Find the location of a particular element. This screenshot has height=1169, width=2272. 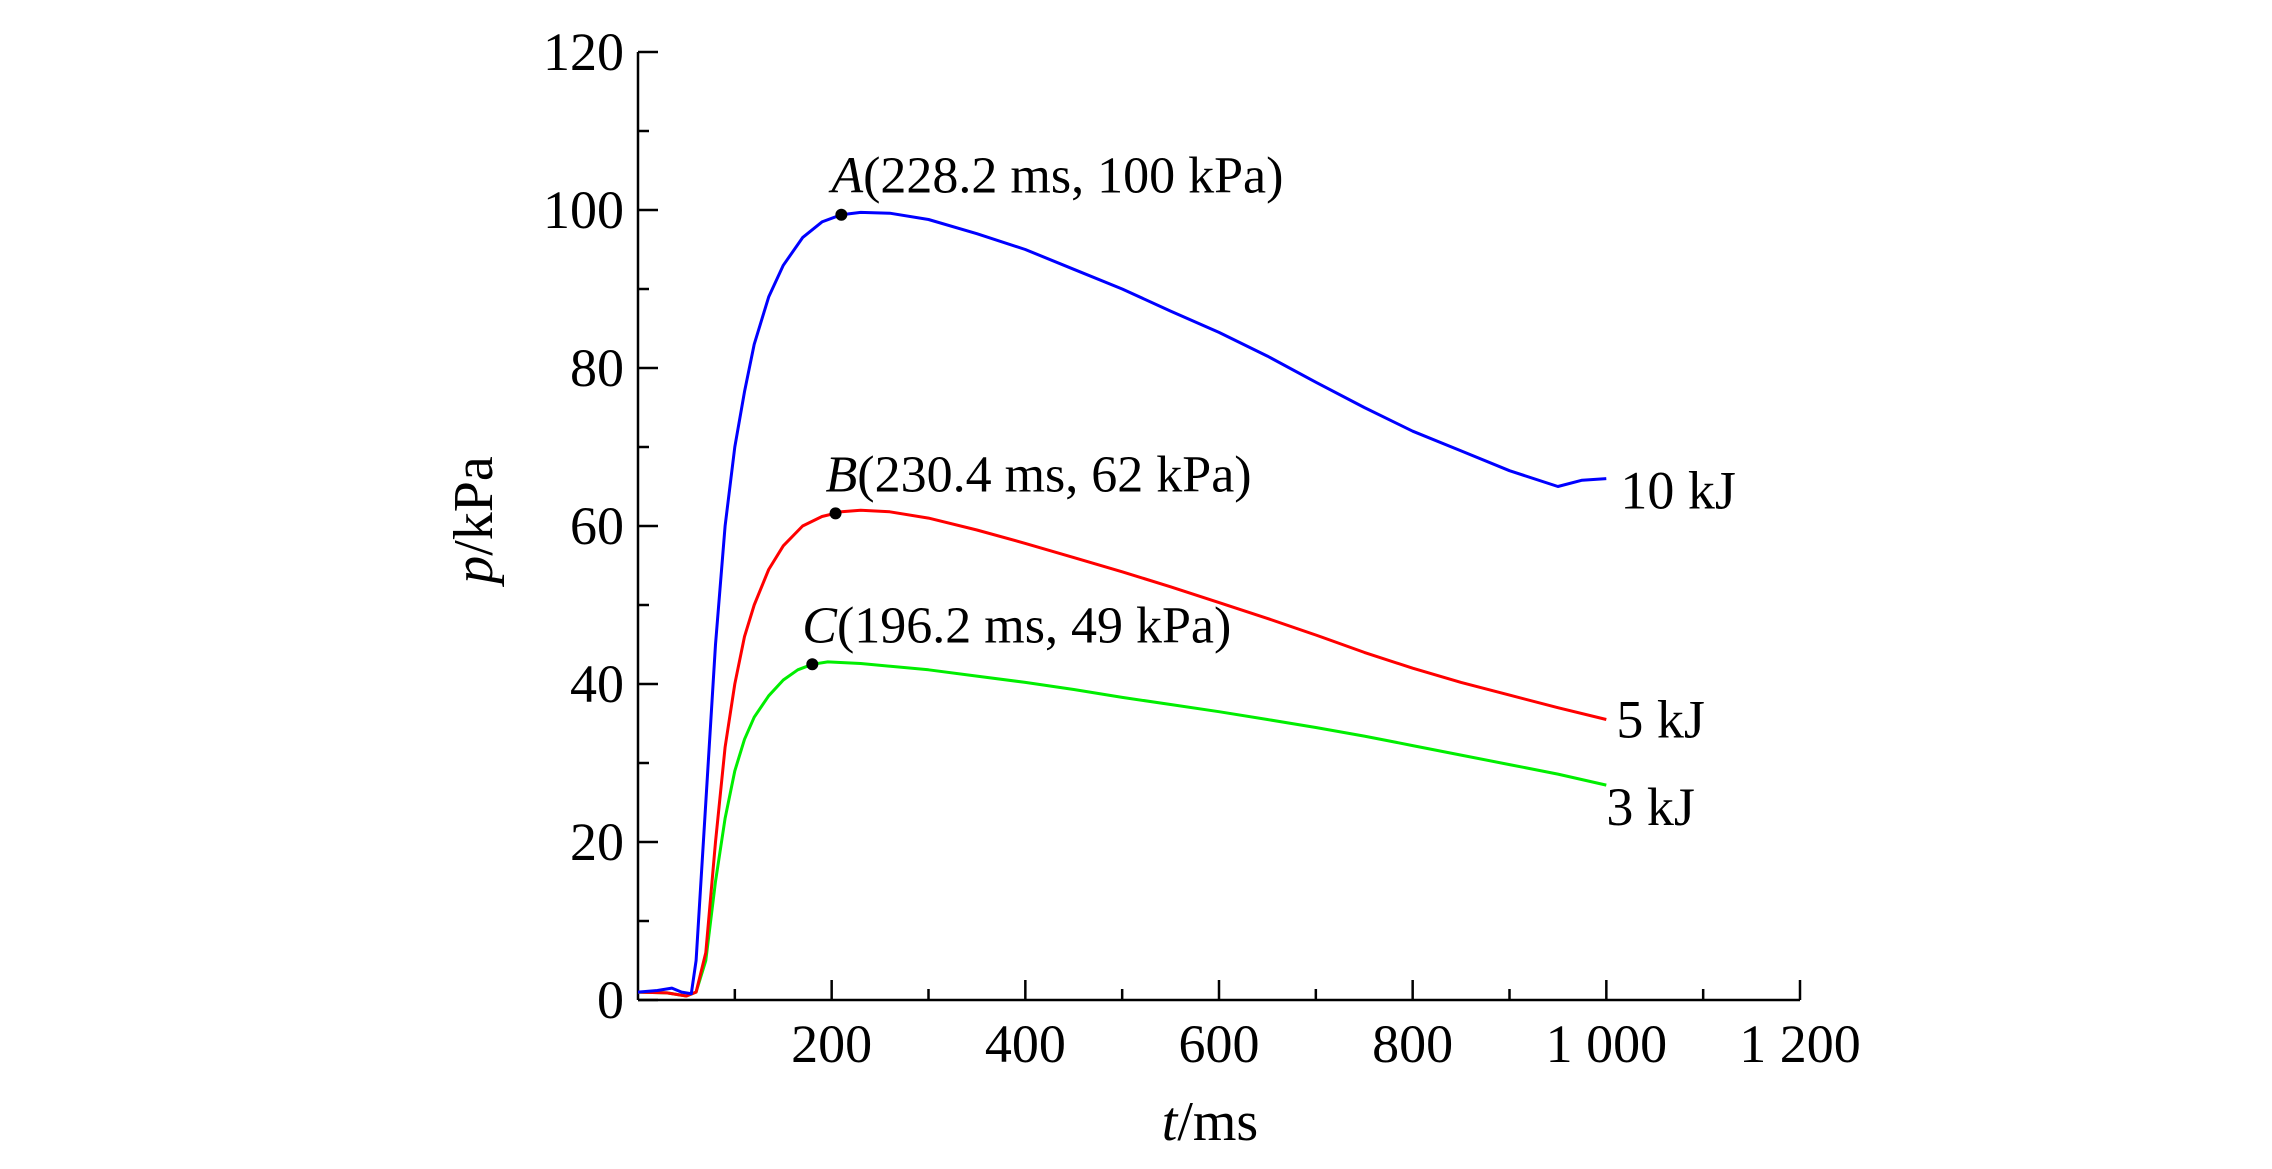

series-labels: 10 kJ 5 kJ 3 kJ is located at coordinates (1671, 649).